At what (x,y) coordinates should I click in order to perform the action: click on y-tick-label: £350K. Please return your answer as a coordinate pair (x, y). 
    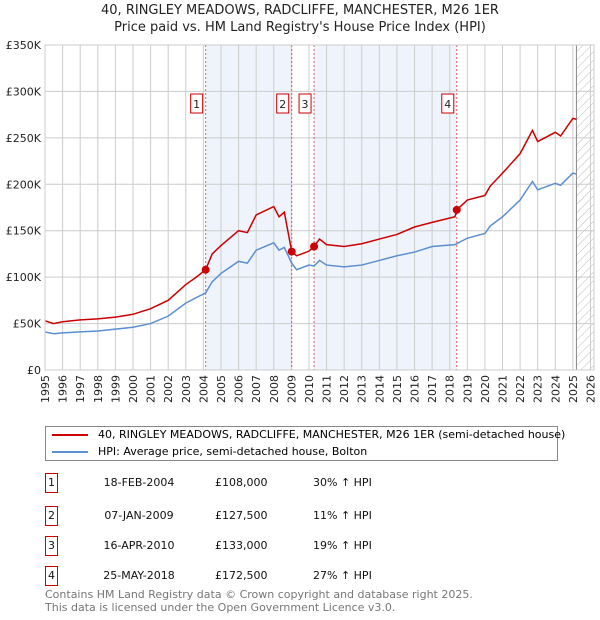
    Looking at the image, I should click on (24, 45).